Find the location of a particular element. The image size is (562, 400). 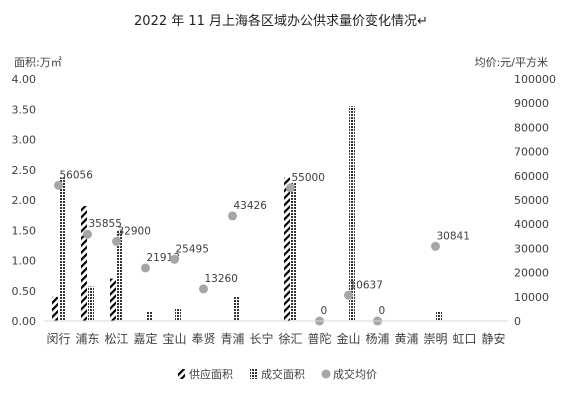

x-tick-label: 普陀 is located at coordinates (319, 338).